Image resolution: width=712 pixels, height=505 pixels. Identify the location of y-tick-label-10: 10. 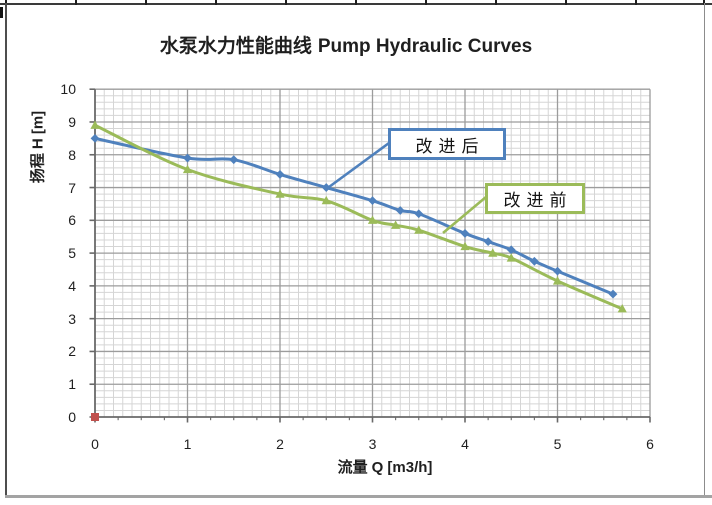
(68, 89).